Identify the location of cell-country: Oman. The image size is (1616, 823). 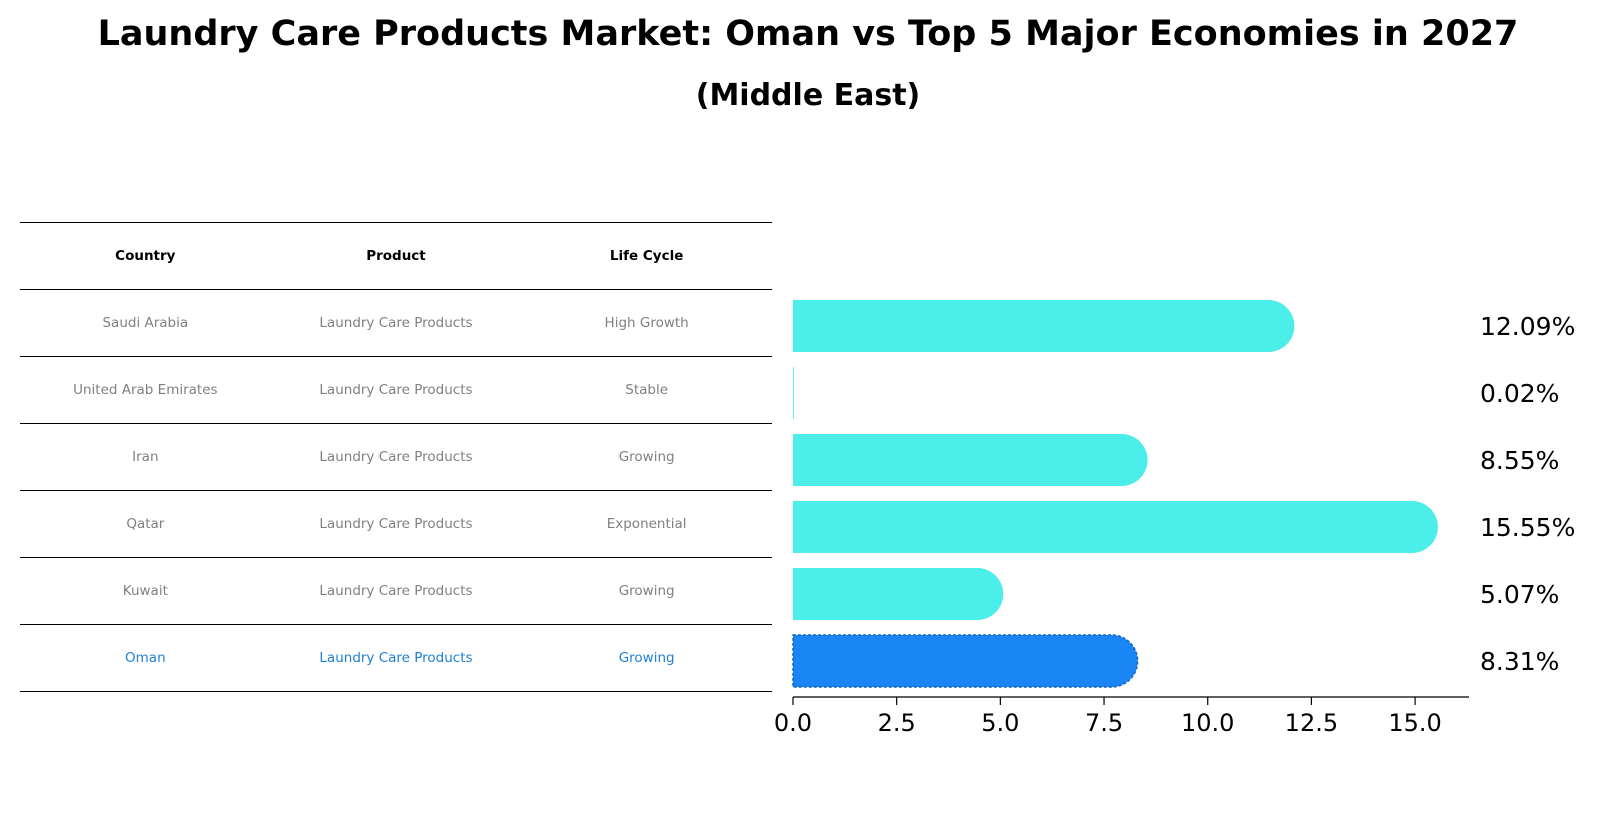
(145, 658).